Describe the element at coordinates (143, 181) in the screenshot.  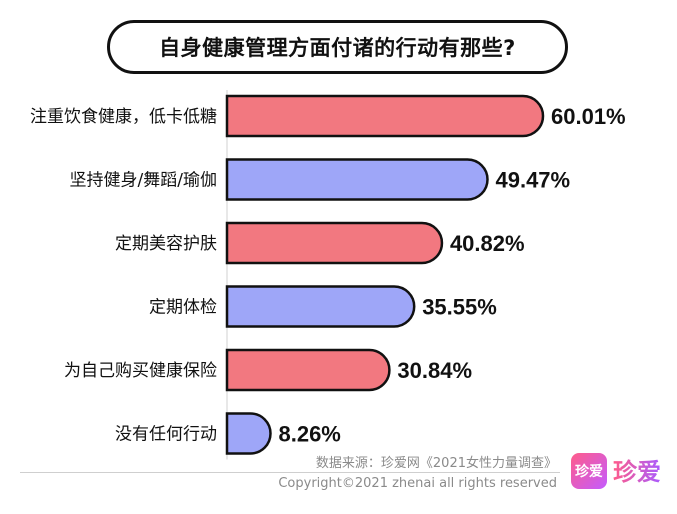
I see `category-label: 坚持健身/舞蹈/瑜伽` at that location.